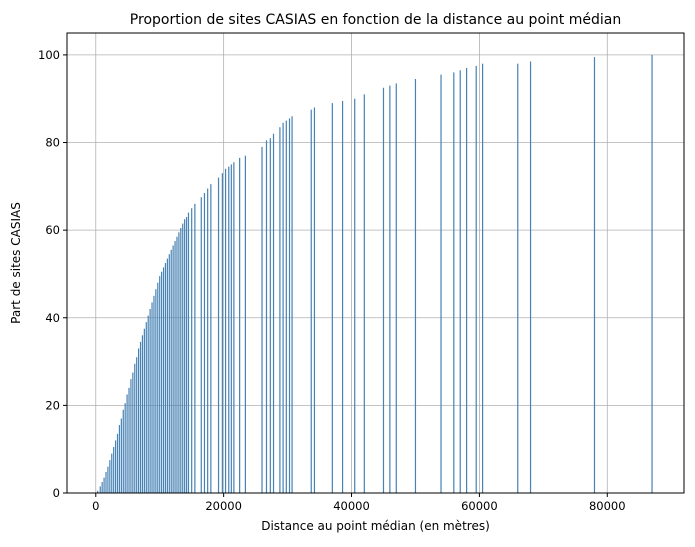 The image size is (695, 547). What do you see at coordinates (52, 405) in the screenshot?
I see `y-tick-label: 20` at bounding box center [52, 405].